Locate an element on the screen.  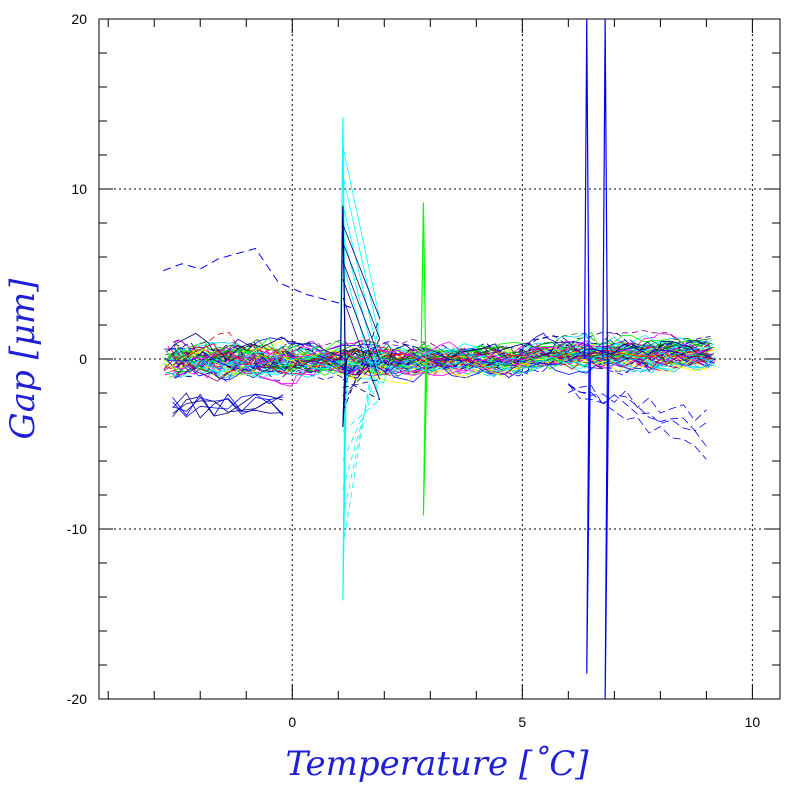
y-tick-label: -20 is located at coordinates (77, 699).